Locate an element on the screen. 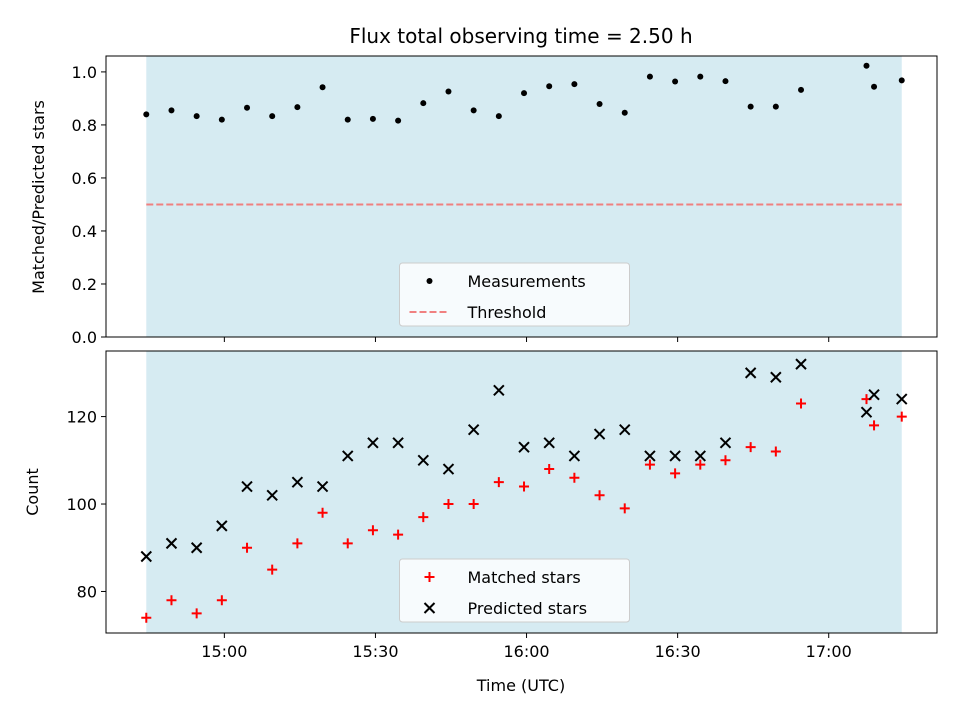  legend: Matched stars Predicted stars is located at coordinates (514, 590).